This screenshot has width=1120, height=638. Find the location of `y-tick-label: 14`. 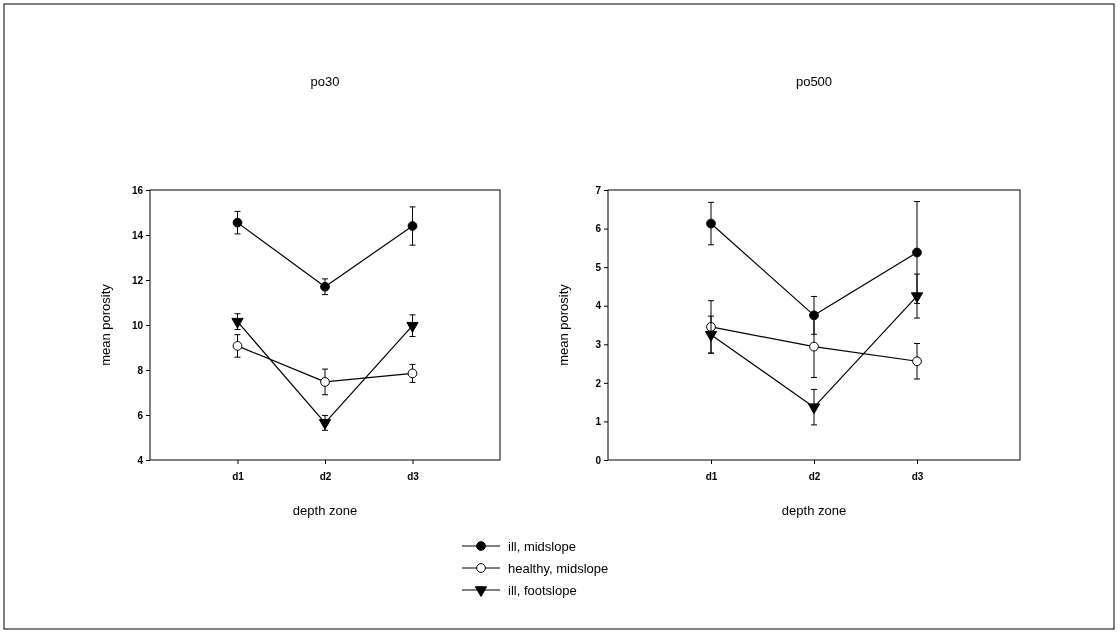

y-tick-label: 14 is located at coordinates (137, 235).